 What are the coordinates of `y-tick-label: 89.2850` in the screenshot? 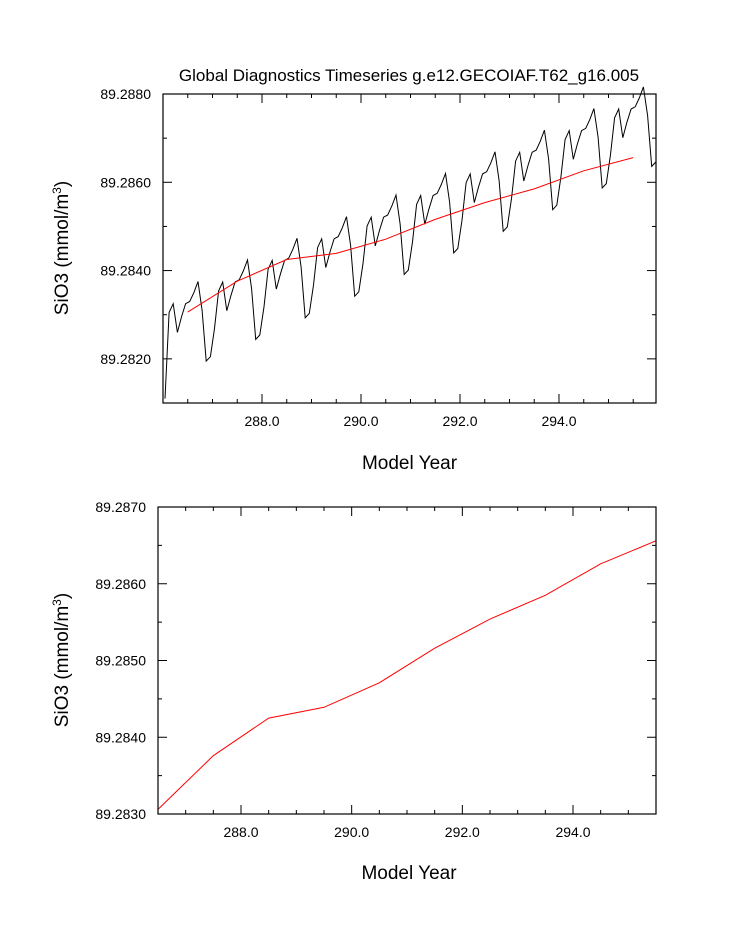 It's located at (120, 661).